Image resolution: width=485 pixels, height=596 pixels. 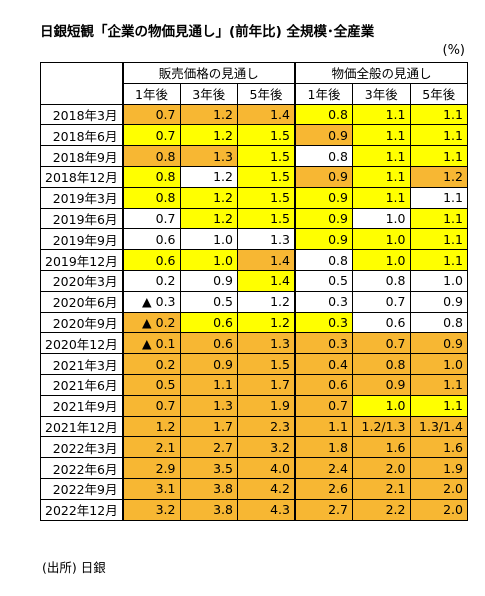 What do you see at coordinates (74, 567) in the screenshot?
I see `source-note: (出所) 日銀` at bounding box center [74, 567].